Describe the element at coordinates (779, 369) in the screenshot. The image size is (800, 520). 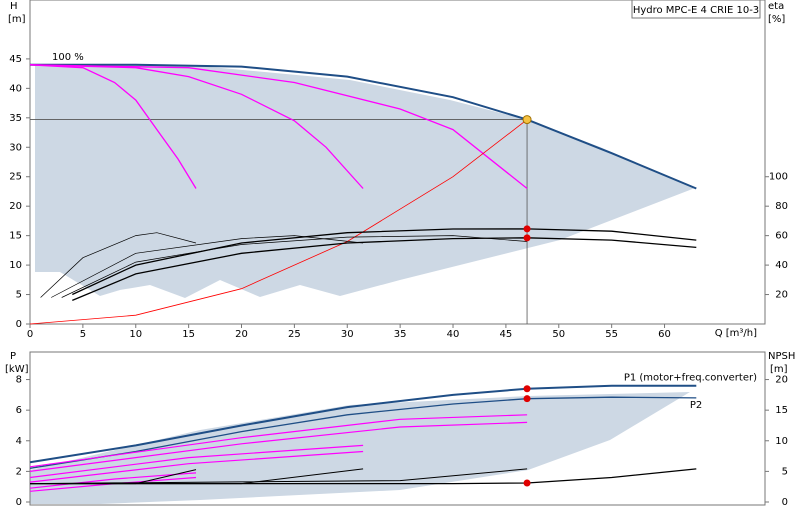
I see `y2-axis-unit: [m]` at that location.